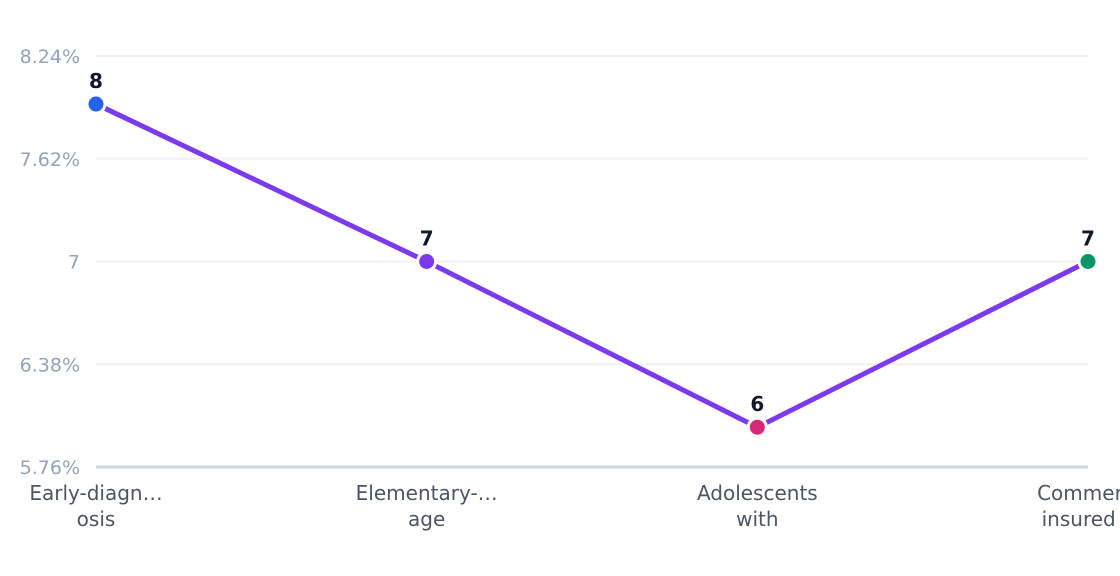 The image size is (1120, 576). What do you see at coordinates (96, 519) in the screenshot?
I see `x-tick-label: osis` at bounding box center [96, 519].